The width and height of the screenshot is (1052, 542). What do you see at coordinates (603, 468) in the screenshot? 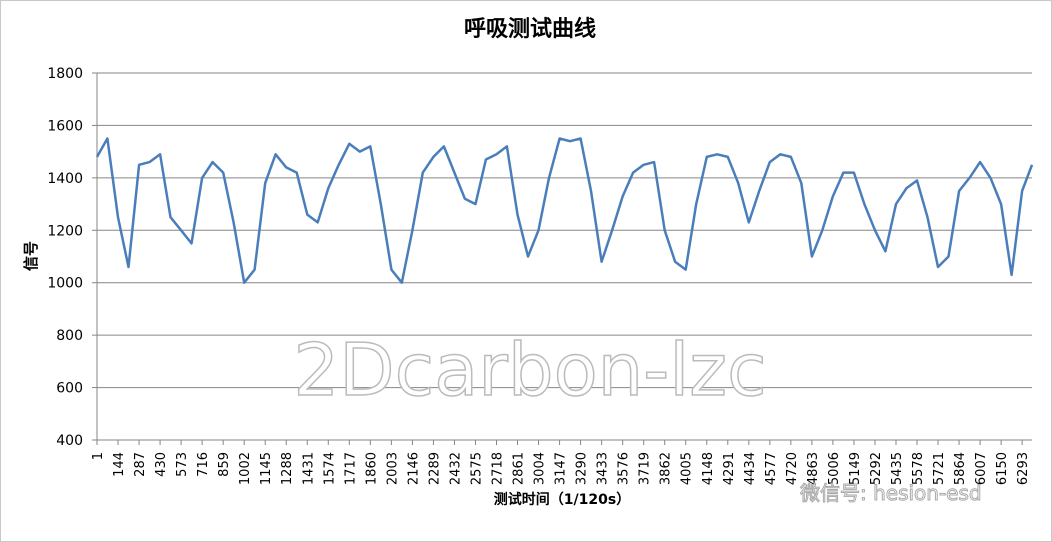
I see `x-tick-label: 3433` at bounding box center [603, 468].